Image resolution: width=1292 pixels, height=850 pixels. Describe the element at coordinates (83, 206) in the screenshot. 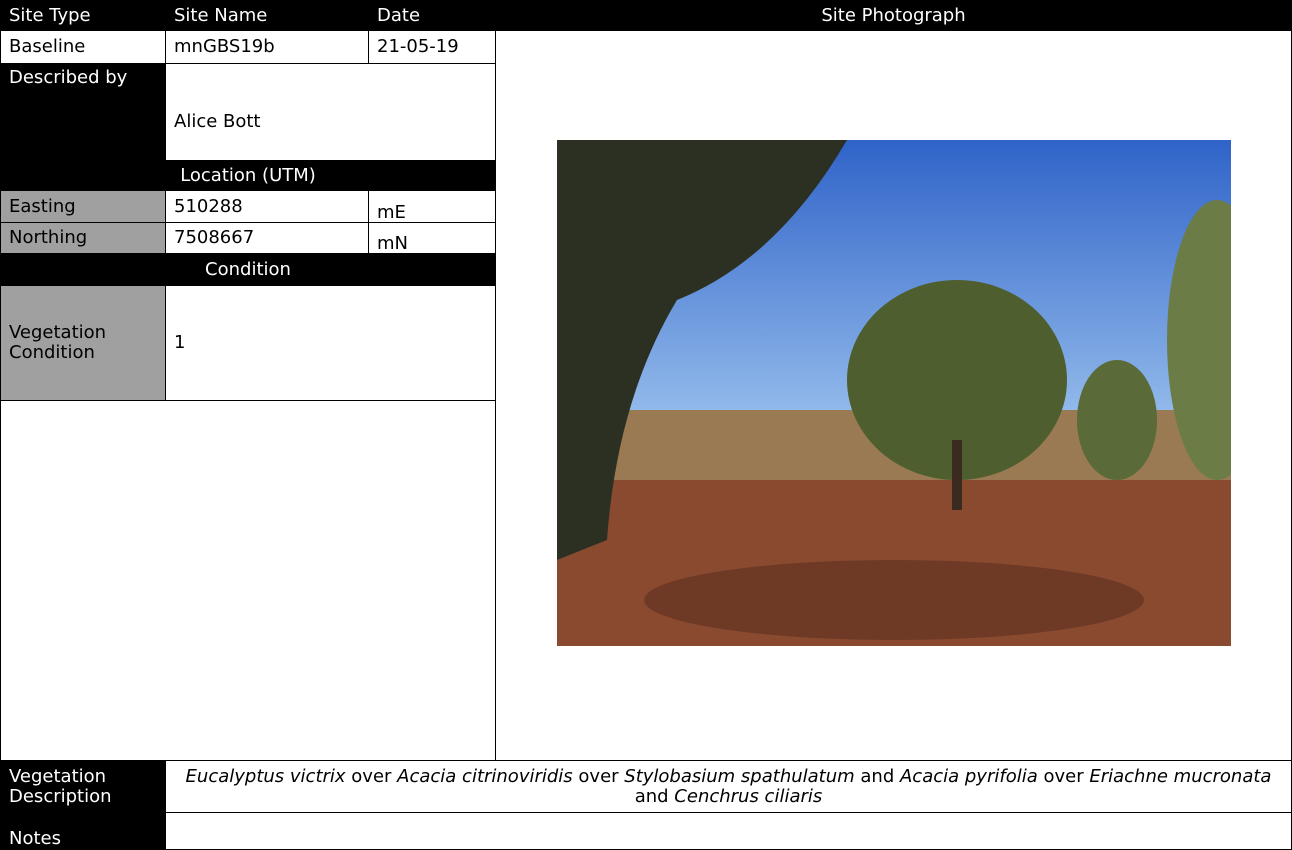

I see `label: Easting` at that location.